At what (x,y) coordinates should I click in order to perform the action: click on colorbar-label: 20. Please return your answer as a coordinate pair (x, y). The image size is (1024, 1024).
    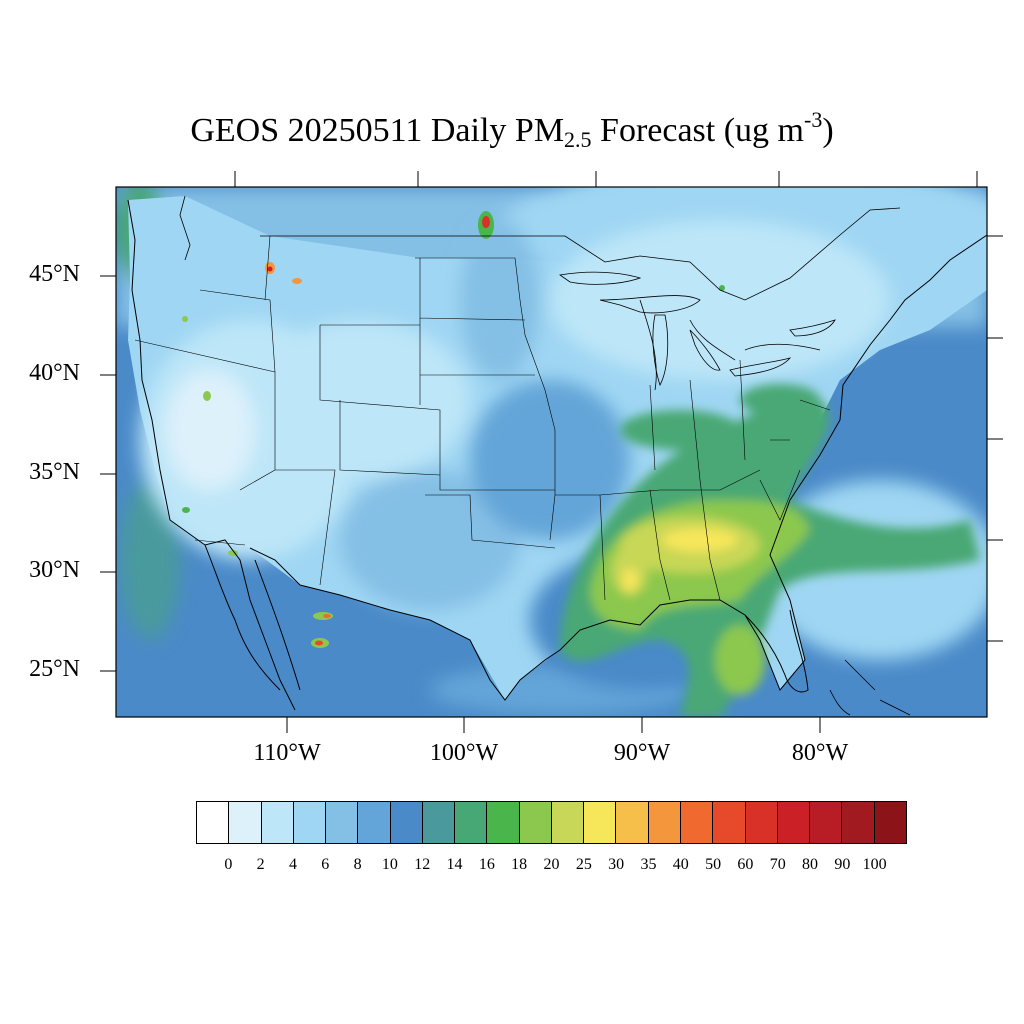
    Looking at the image, I should click on (551, 864).